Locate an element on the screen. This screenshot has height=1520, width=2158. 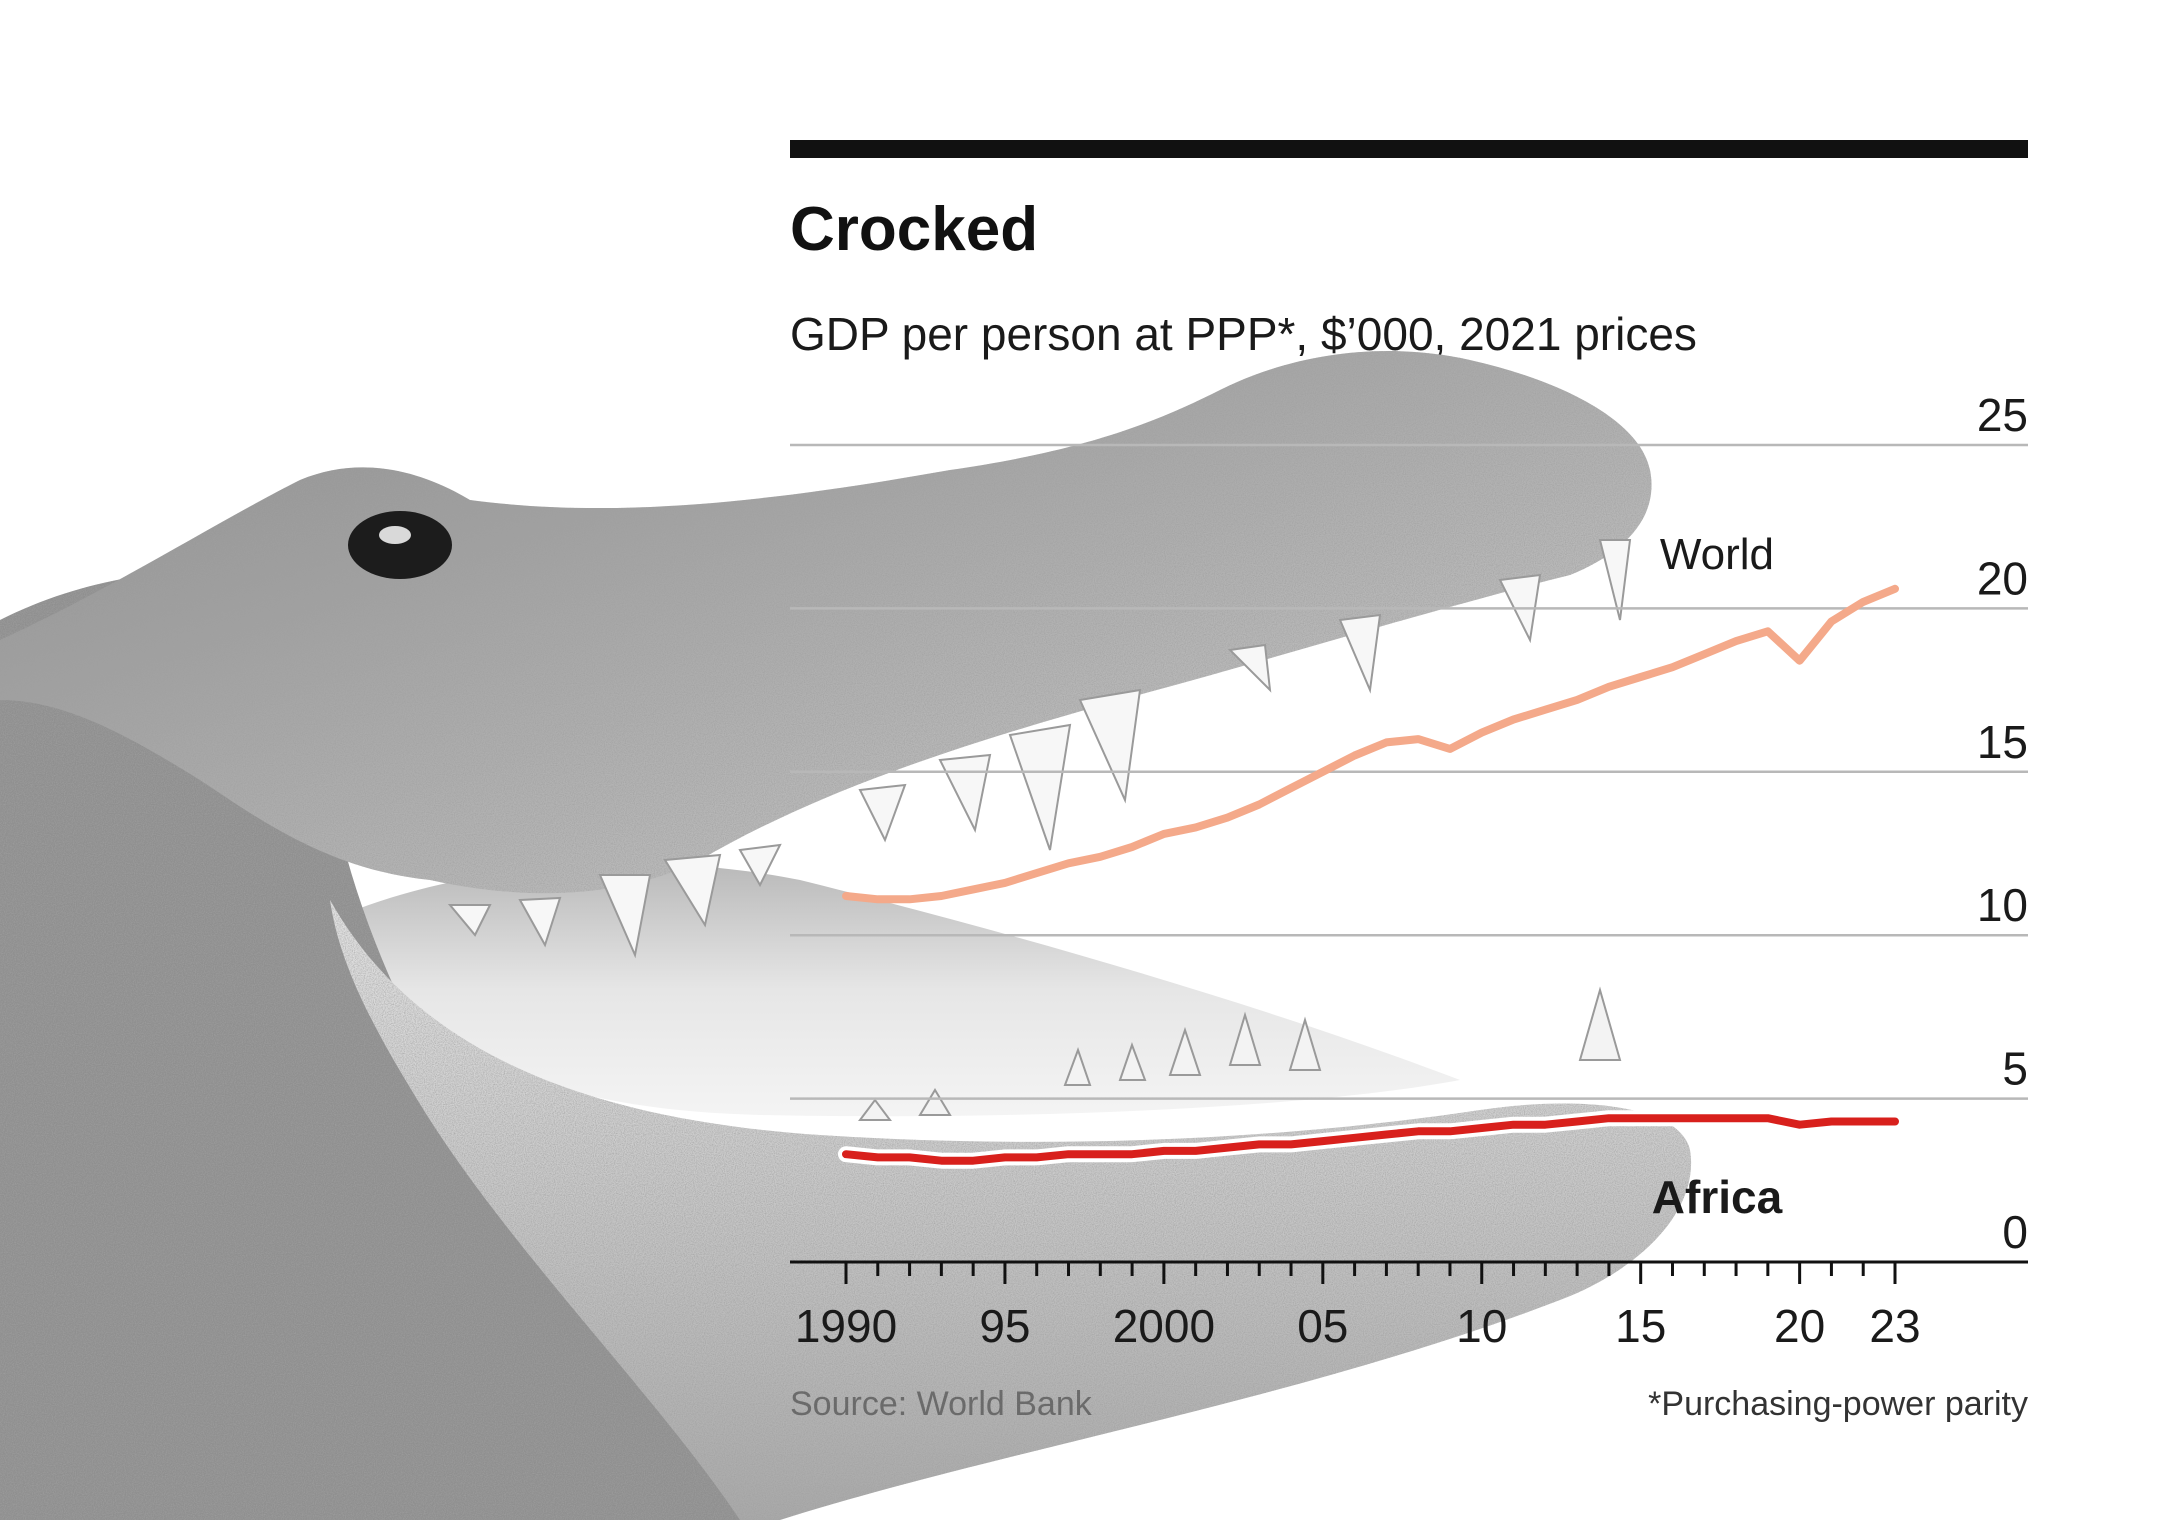
series-line-africa is located at coordinates (1370, 1139).